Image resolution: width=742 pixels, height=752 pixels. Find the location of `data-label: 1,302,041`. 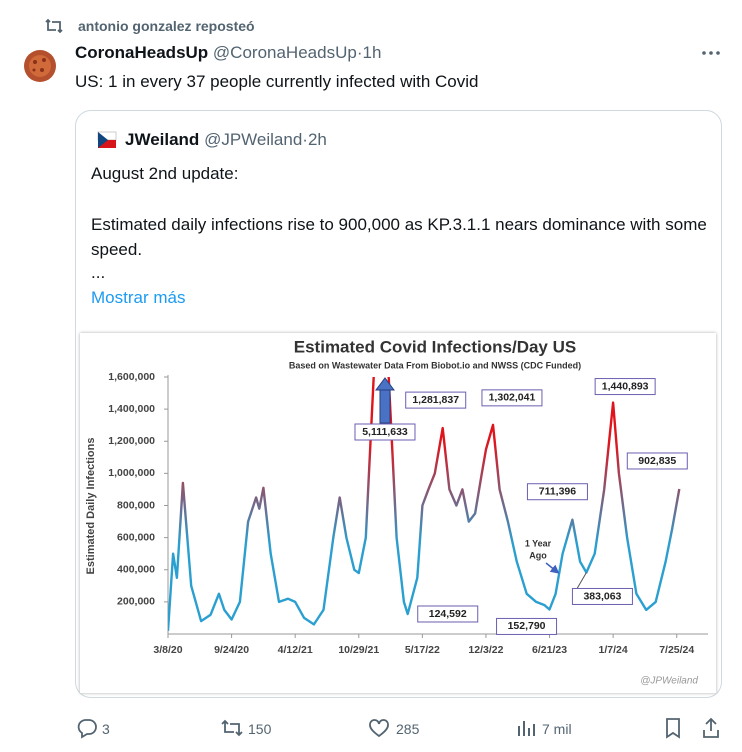

data-label: 1,302,041 is located at coordinates (512, 398).